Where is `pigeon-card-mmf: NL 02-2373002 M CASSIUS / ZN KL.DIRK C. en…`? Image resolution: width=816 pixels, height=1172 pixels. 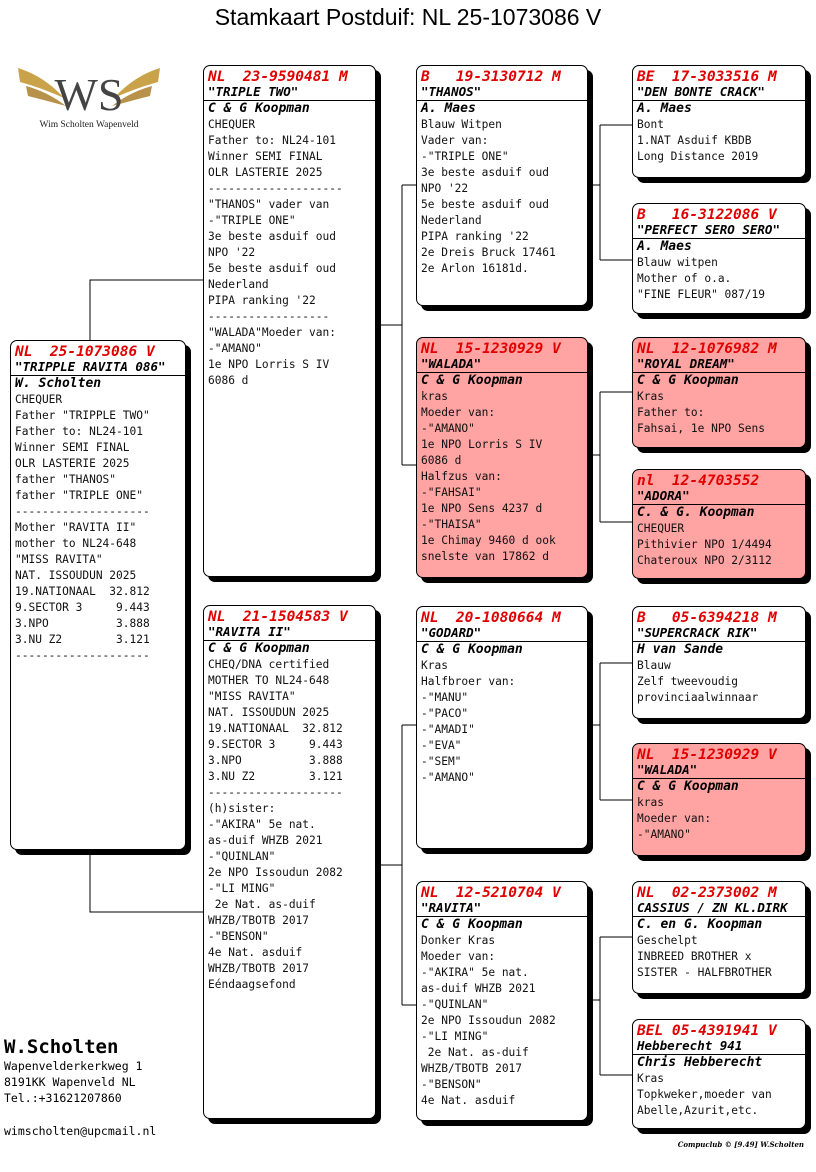 pigeon-card-mmf: NL 02-2373002 M CASSIUS / ZN KL.DIRK C. en… is located at coordinates (719, 937).